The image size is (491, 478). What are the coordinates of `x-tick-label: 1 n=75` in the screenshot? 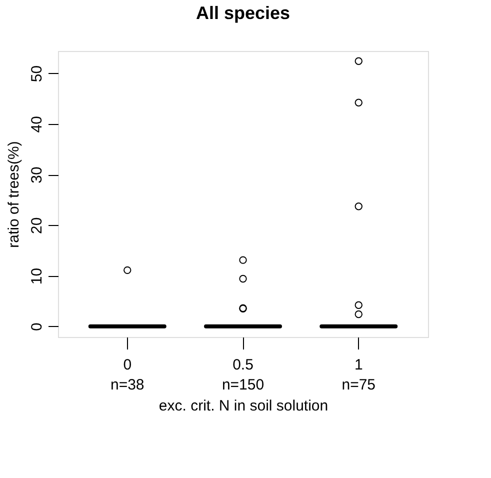 It's located at (359, 375).